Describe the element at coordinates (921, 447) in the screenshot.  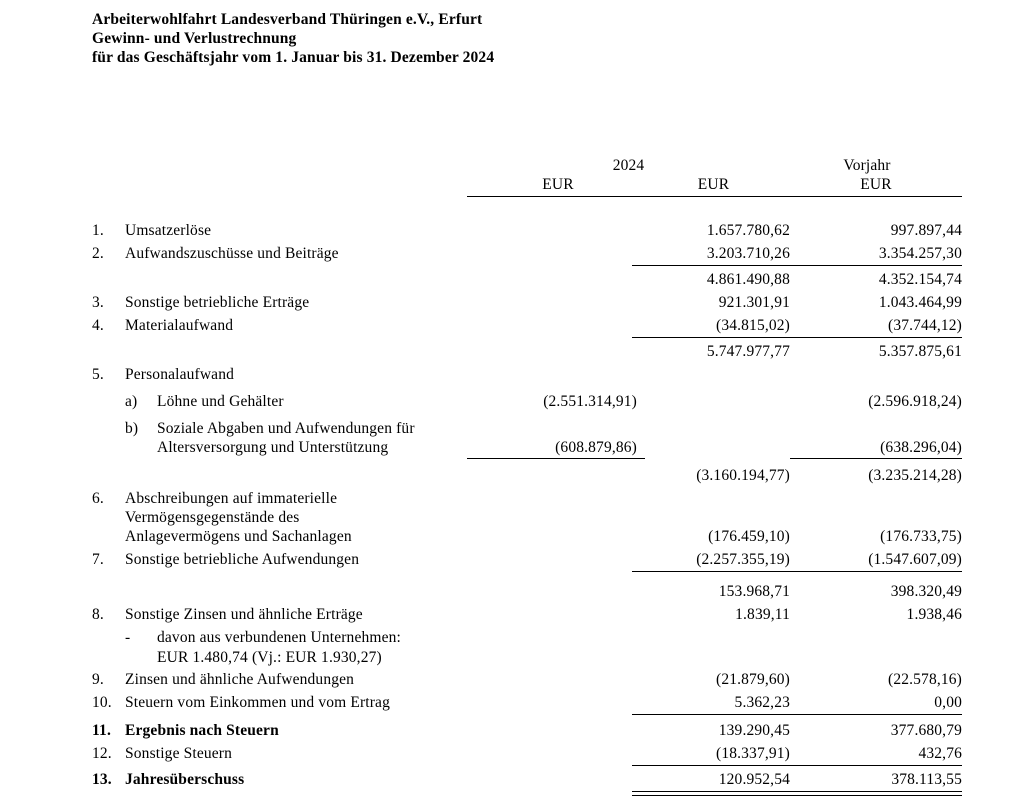
I see `amount-vorjahr: (638.296,04)` at that location.